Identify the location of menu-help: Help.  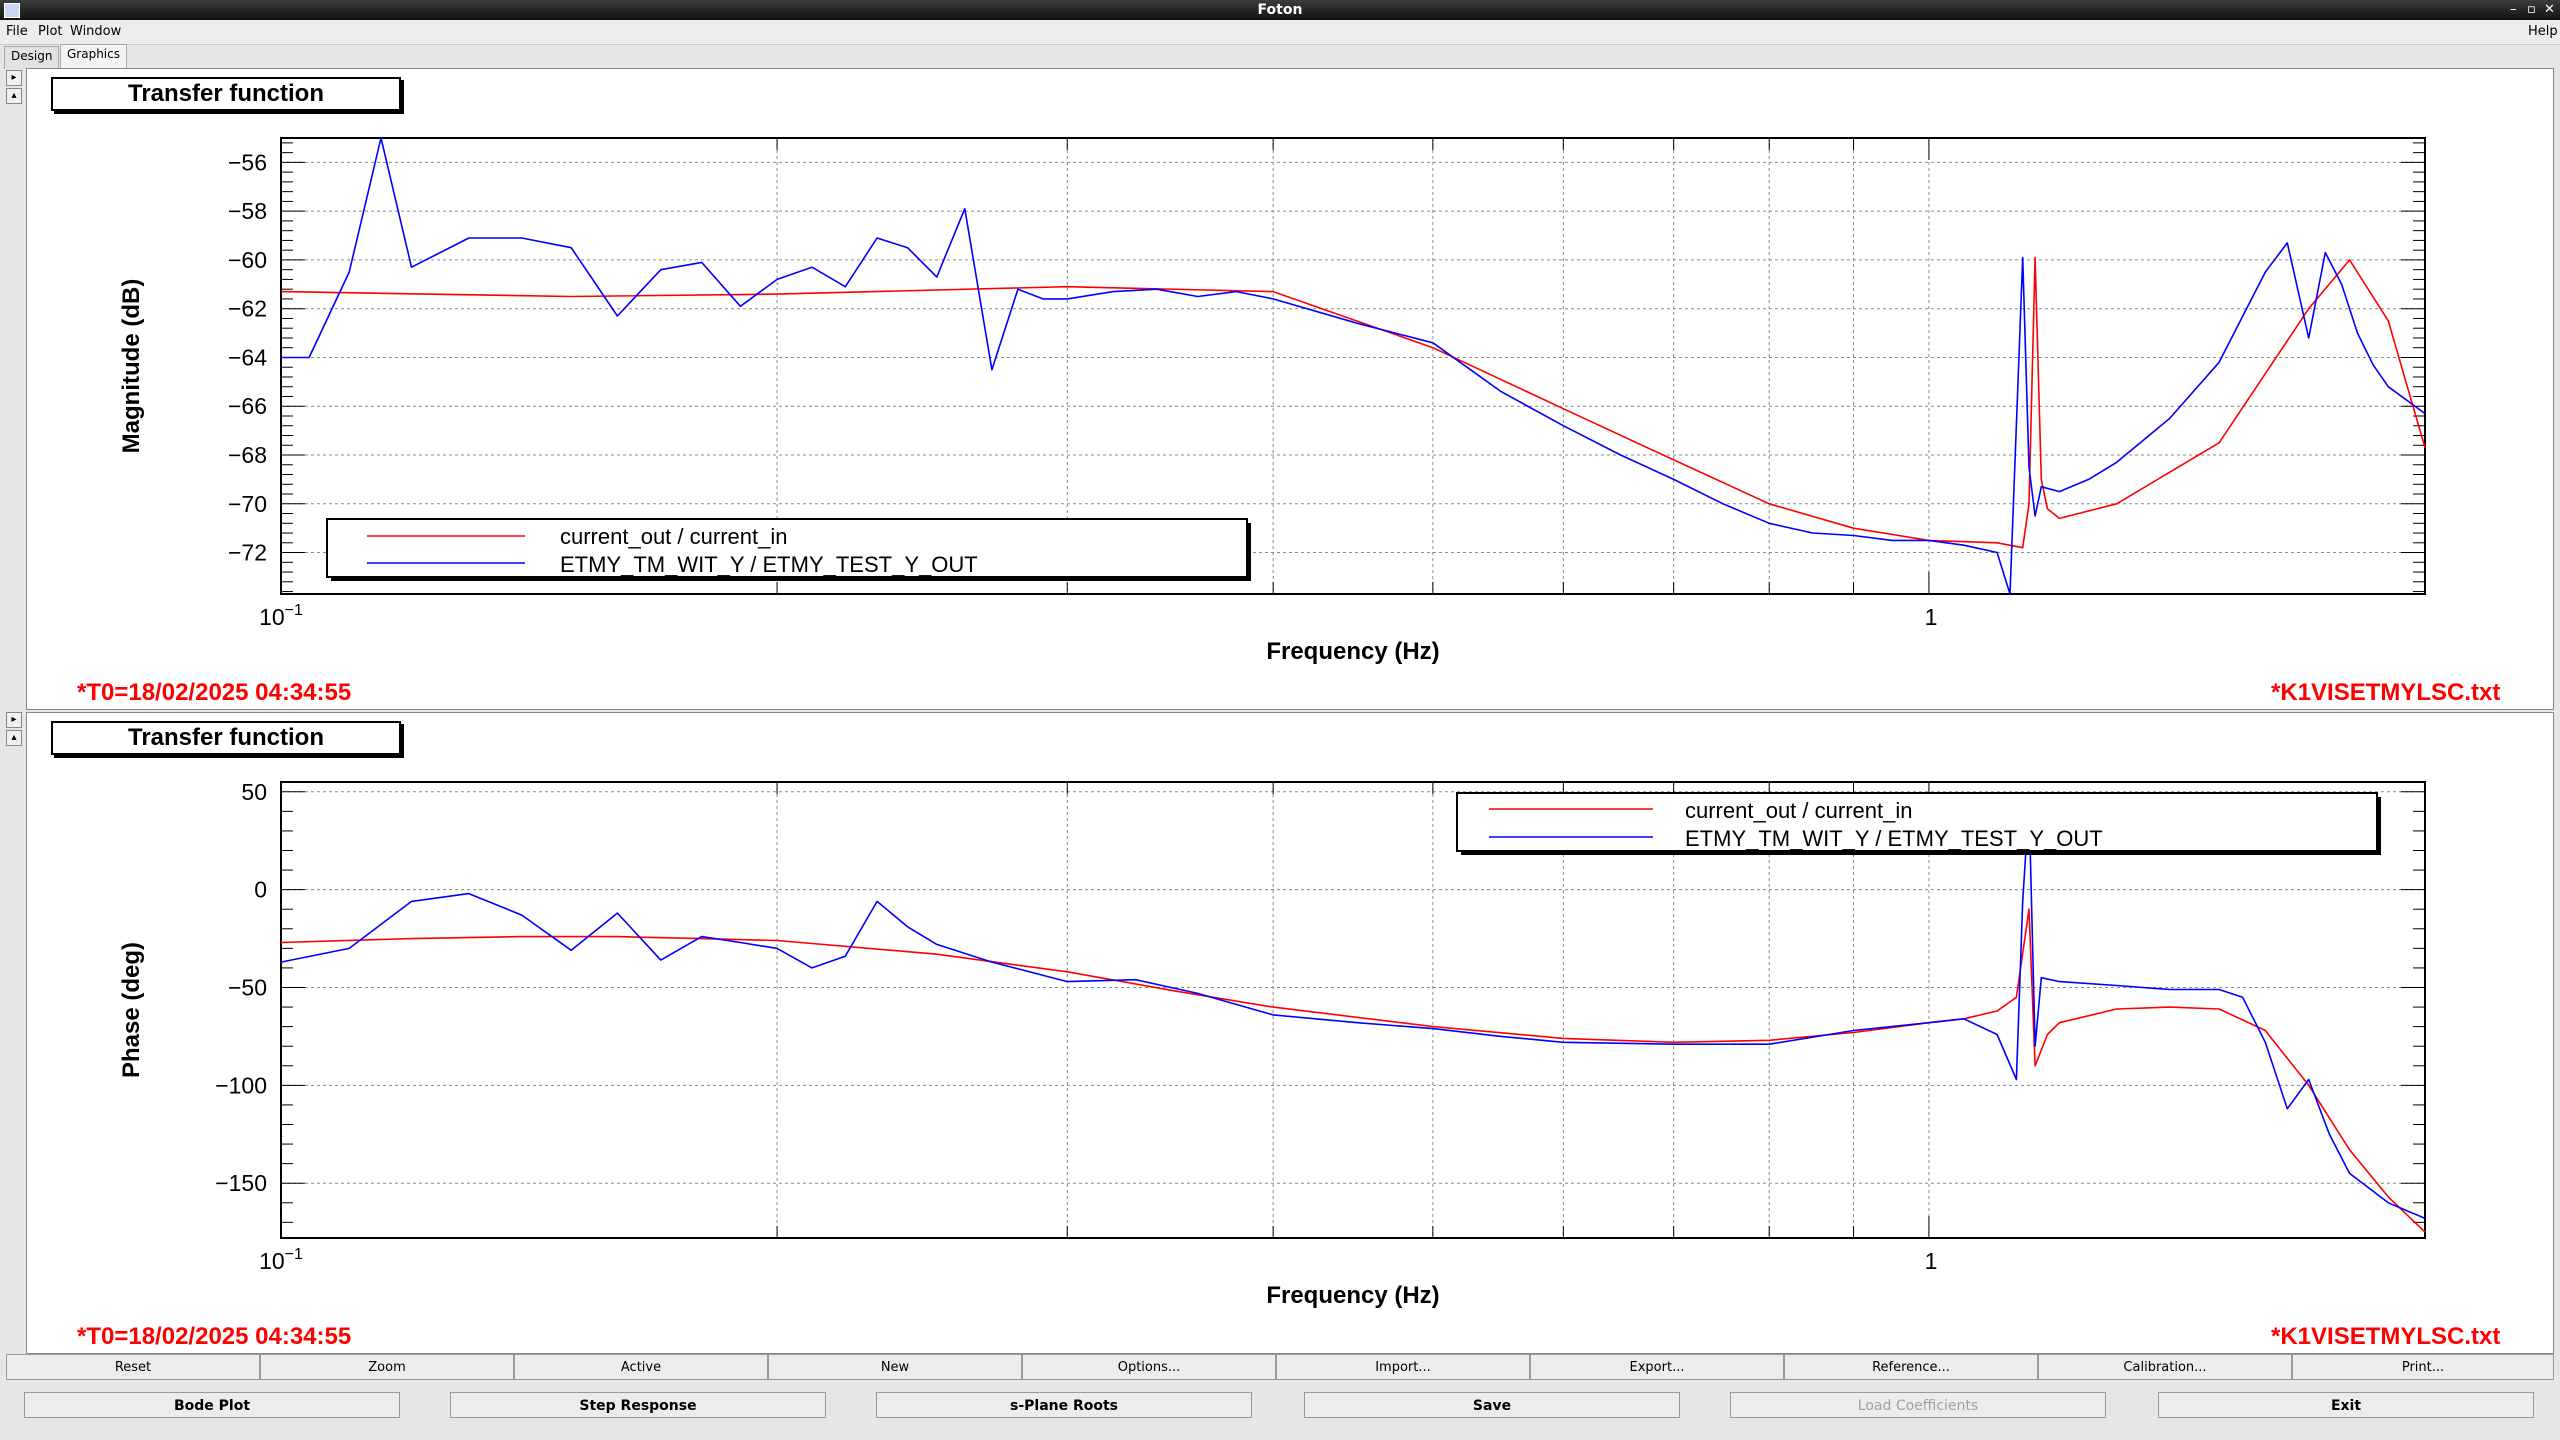
(2543, 31).